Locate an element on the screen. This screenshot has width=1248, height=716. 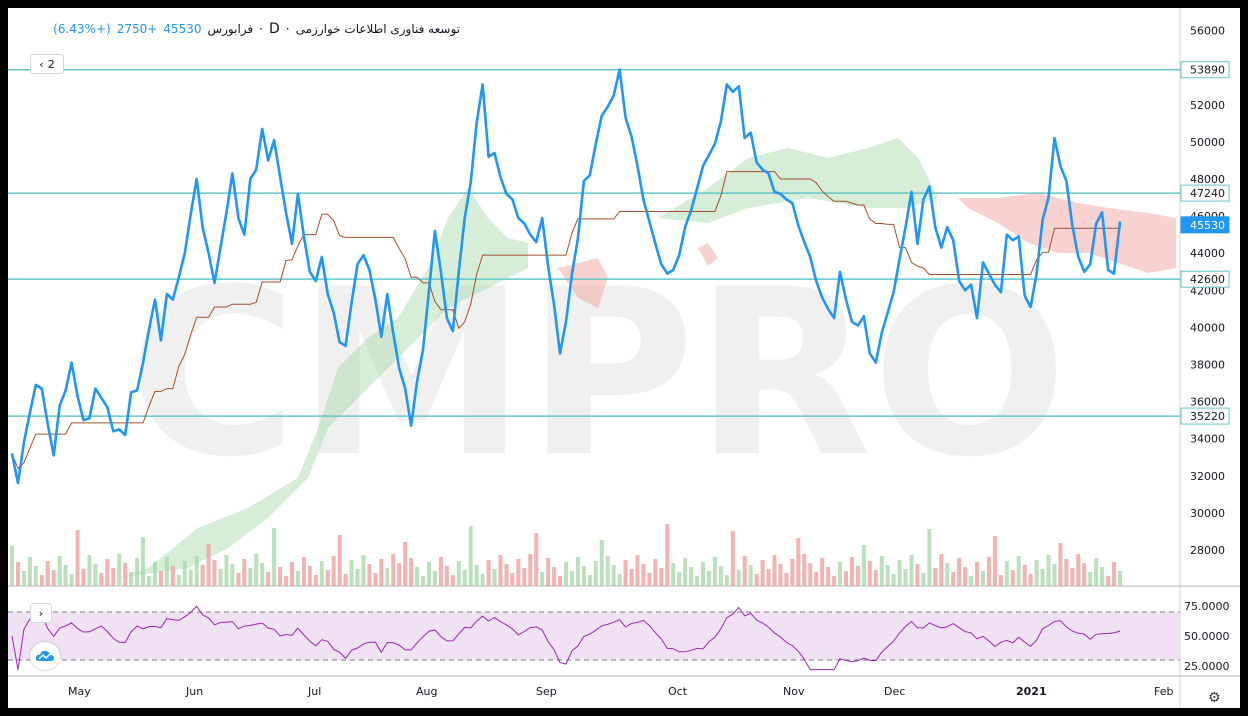
time-axis-tick: Dec is located at coordinates (894, 691).